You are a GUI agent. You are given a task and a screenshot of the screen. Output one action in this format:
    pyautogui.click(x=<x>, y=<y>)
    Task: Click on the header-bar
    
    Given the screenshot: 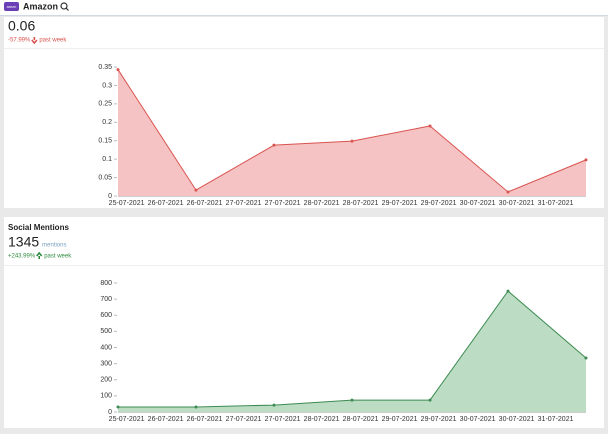 What is the action you would take?
    pyautogui.click(x=304, y=7)
    